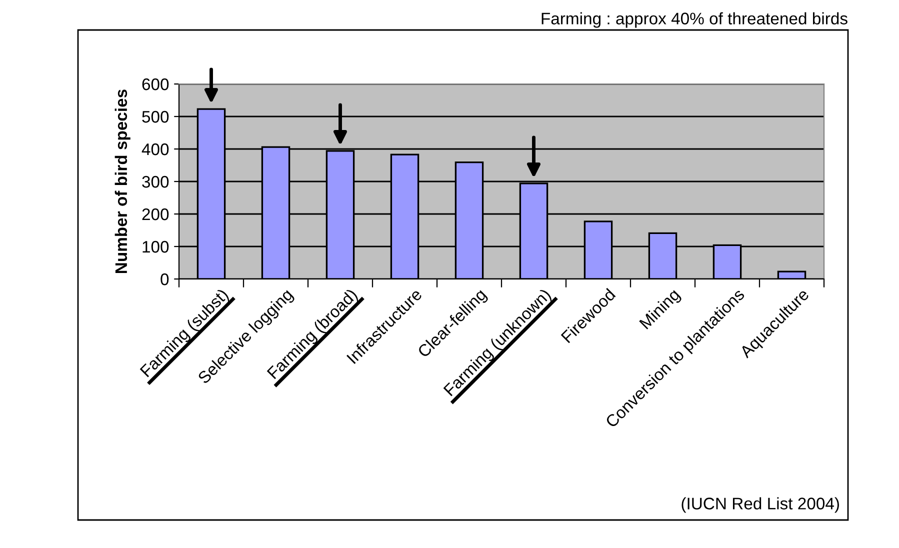  What do you see at coordinates (760, 505) in the screenshot?
I see `text: (IUCN Red List 2004)` at bounding box center [760, 505].